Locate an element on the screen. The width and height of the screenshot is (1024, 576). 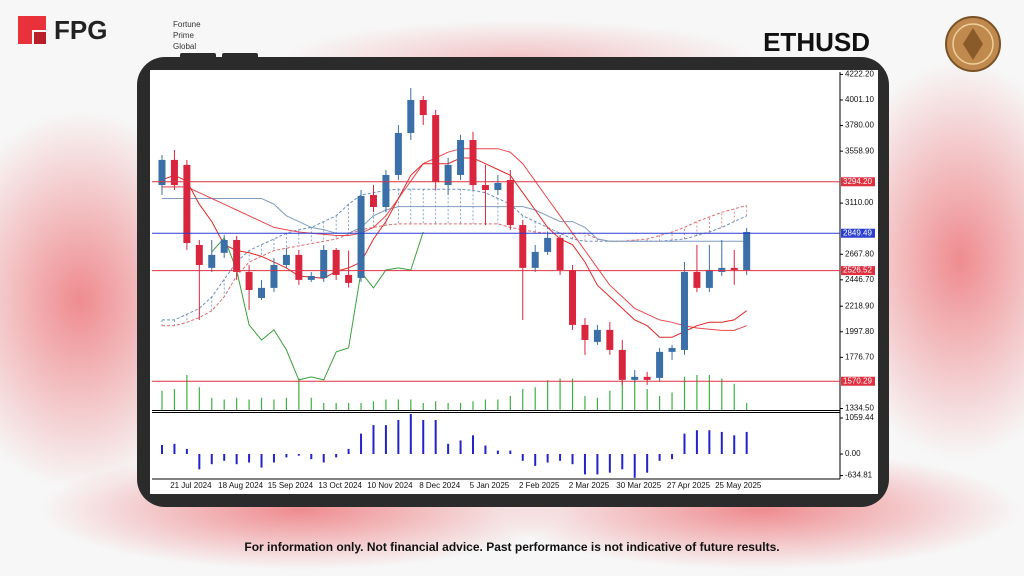
y-tick-label: 1334.50 is located at coordinates (859, 408).